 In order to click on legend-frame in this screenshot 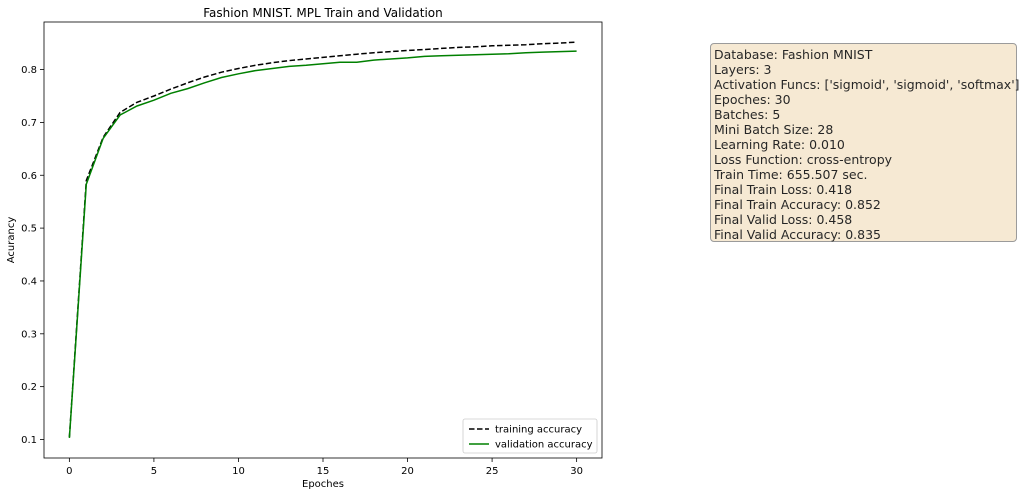, I will do `click(530, 436)`.